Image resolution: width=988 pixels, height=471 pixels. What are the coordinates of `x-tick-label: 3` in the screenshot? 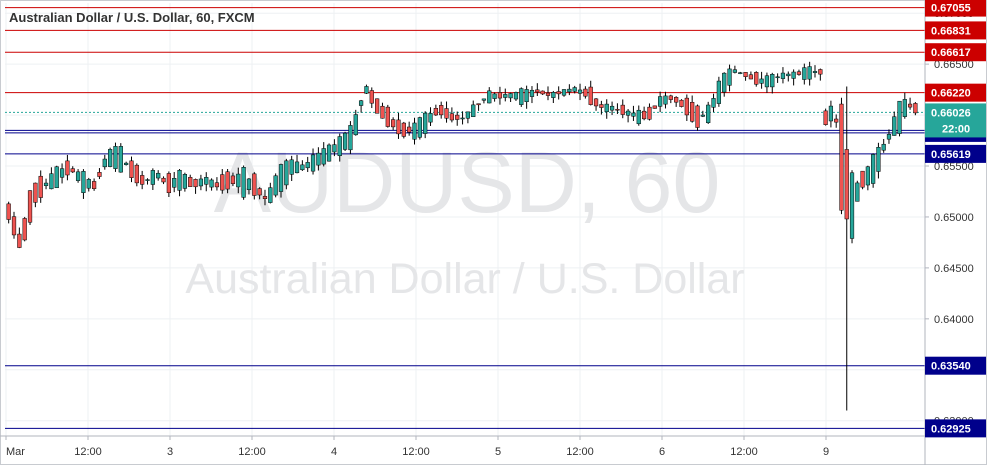 It's located at (170, 452).